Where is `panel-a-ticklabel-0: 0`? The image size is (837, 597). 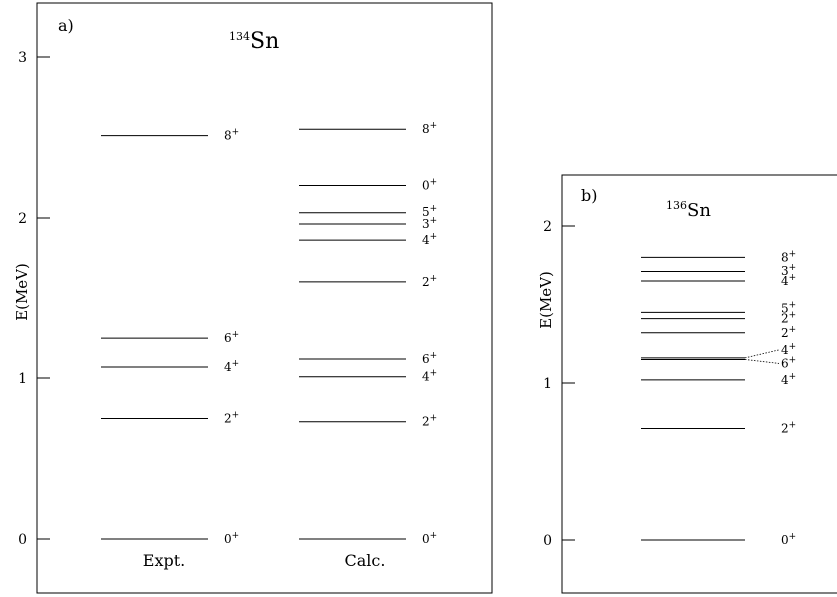 panel-a-ticklabel-0: 0 is located at coordinates (22, 540).